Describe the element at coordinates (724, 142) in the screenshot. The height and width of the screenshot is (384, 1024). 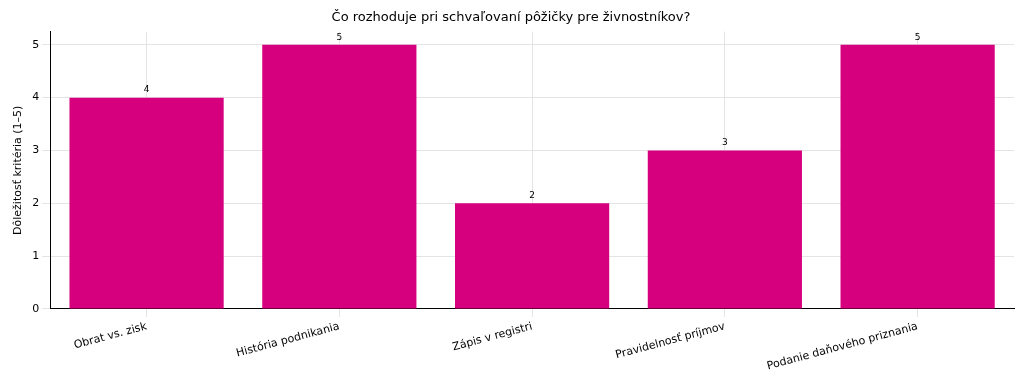
I see `data-label: 3` at that location.